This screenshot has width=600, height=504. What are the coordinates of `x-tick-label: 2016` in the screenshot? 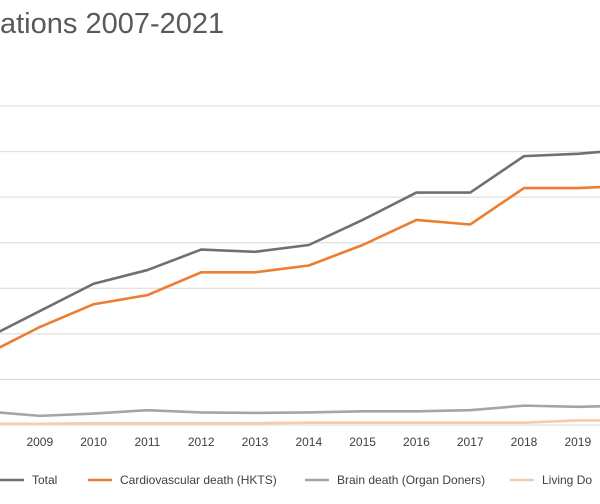 It's located at (416, 442).